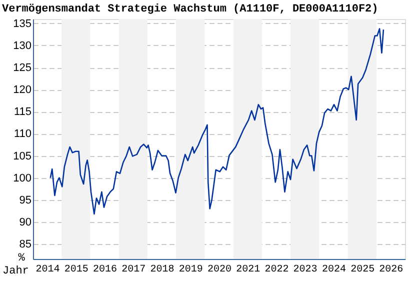 The image size is (420, 300). What do you see at coordinates (22, 258) in the screenshot?
I see `y-axis-title: %` at bounding box center [22, 258].